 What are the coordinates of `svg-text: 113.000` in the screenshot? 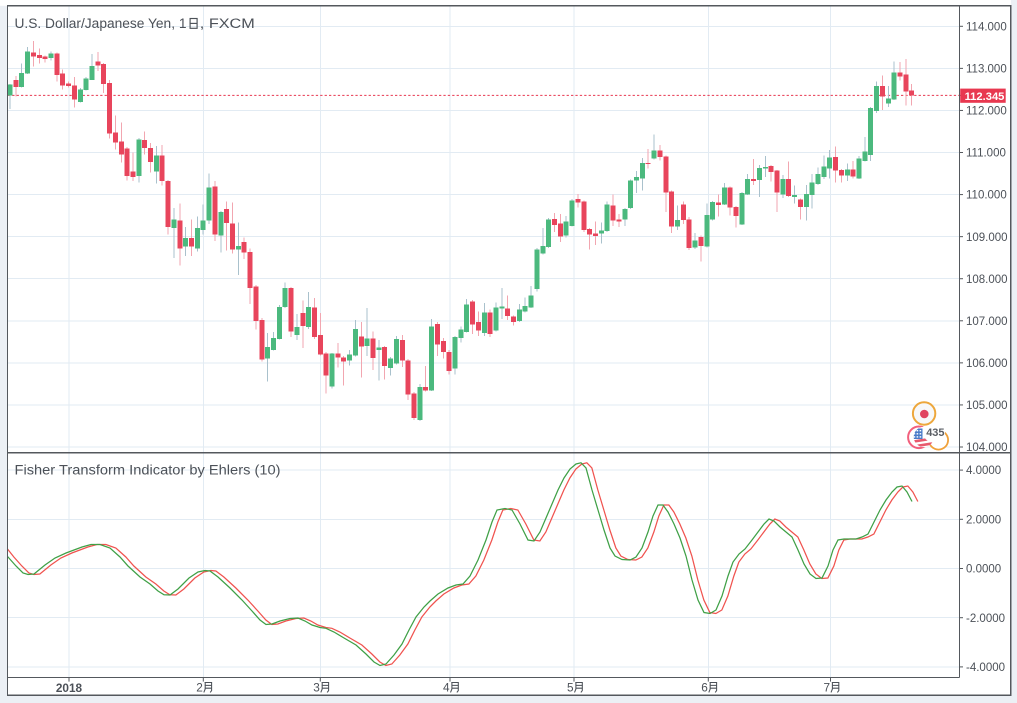 It's located at (986, 70).